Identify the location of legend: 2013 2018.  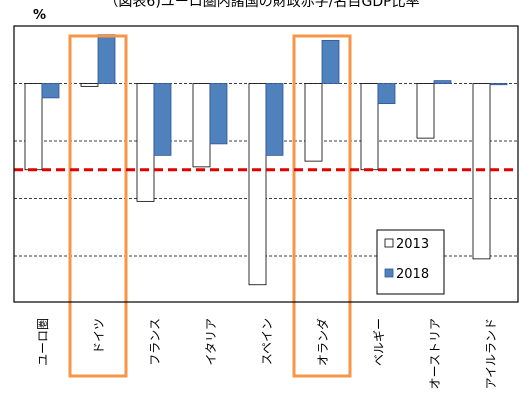
(410, 262).